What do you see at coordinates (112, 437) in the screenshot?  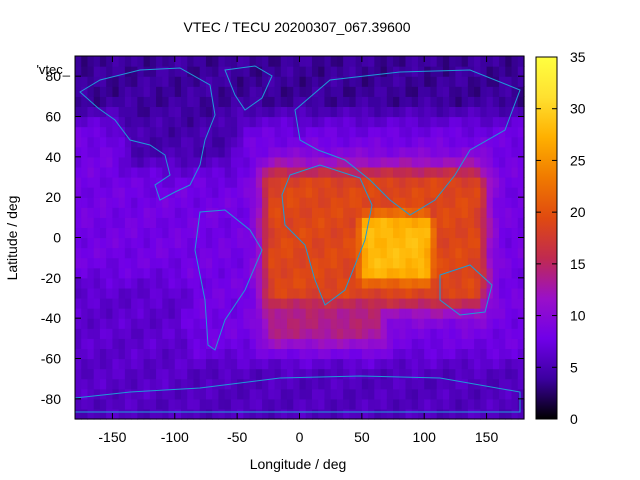 I see `x-tick-label: -150` at bounding box center [112, 437].